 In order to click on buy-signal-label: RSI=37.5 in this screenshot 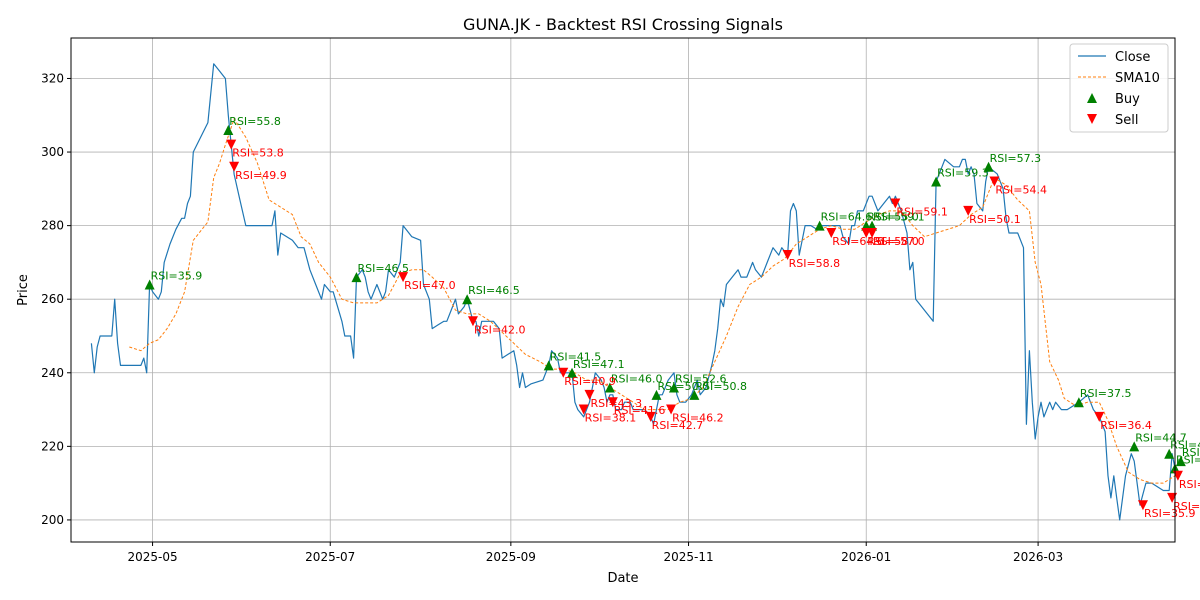, I will do `click(1106, 393)`.